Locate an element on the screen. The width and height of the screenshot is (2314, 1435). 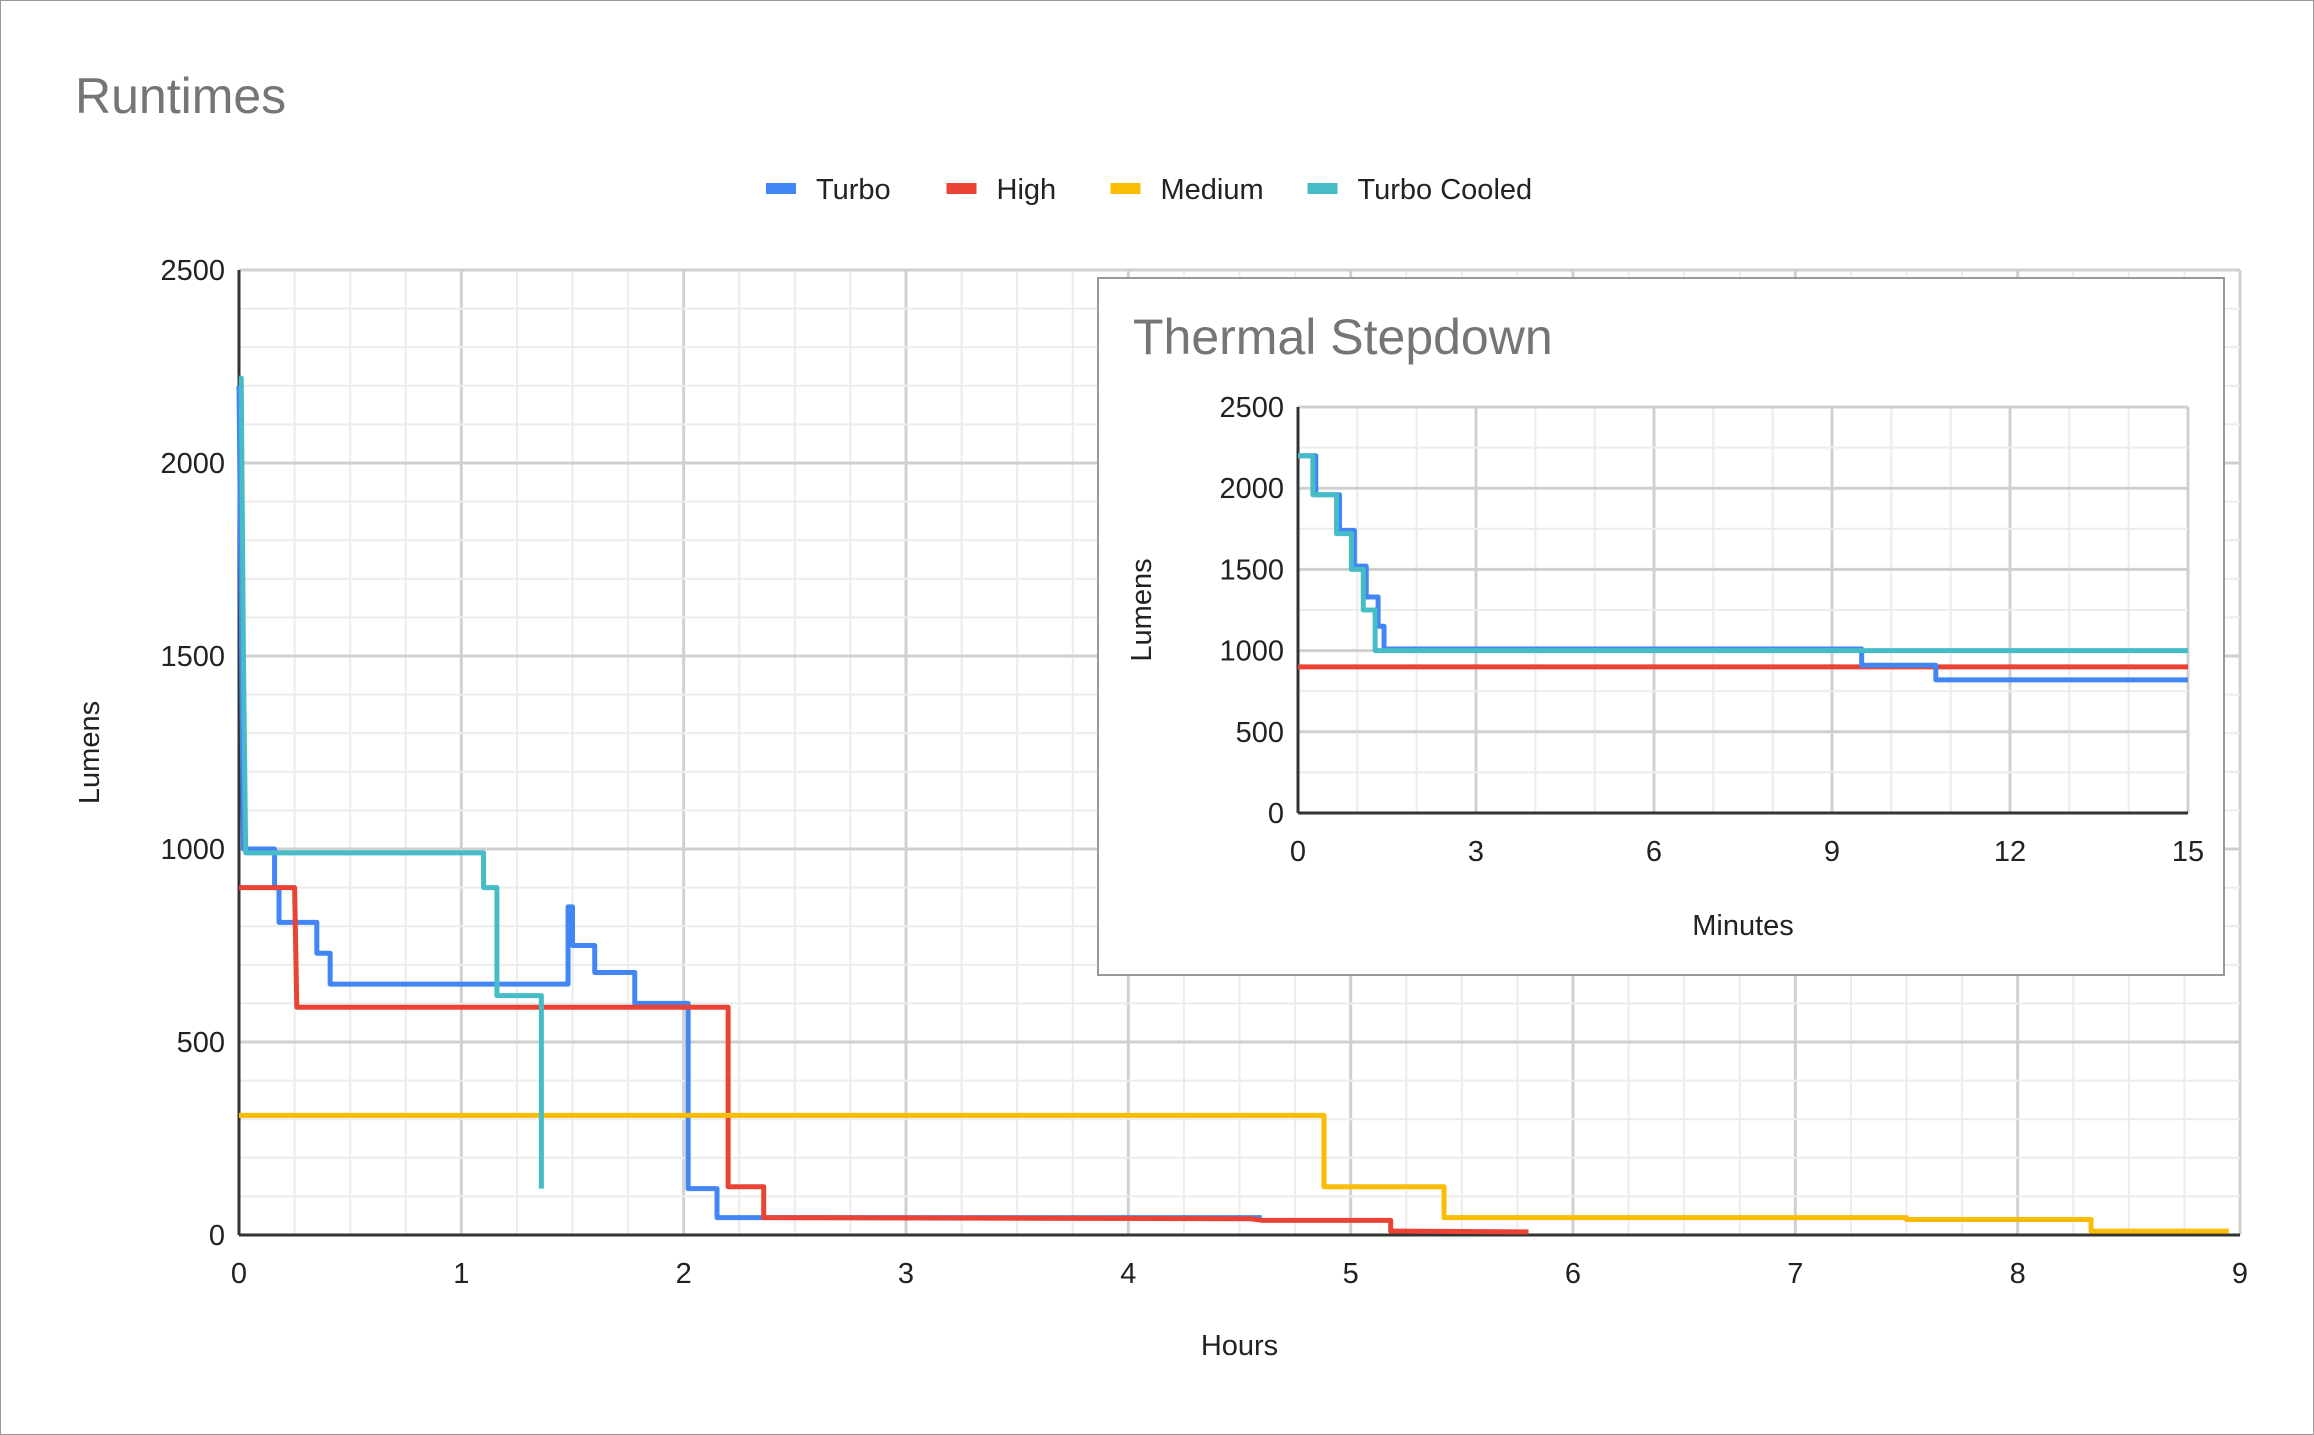
inset-y-tick-label: 1000 is located at coordinates (1251, 652).